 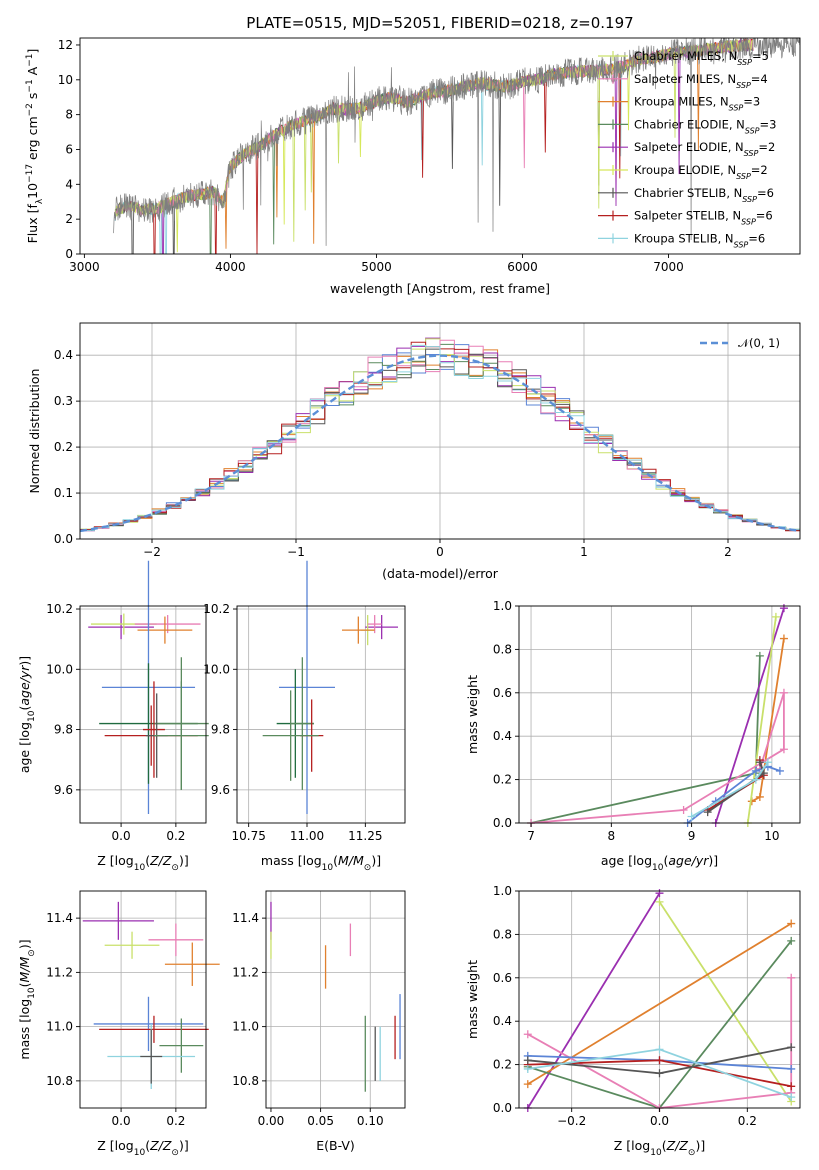 What do you see at coordinates (216, 669) in the screenshot?
I see `y-tick-label: 10.0` at bounding box center [216, 669].